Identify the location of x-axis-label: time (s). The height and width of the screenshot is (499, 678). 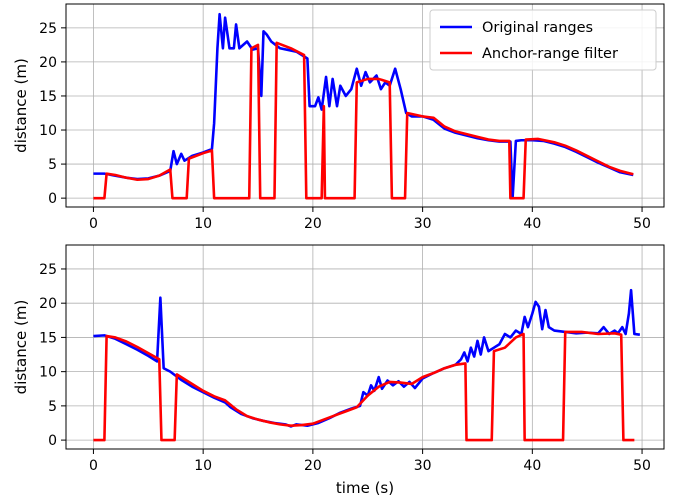
(365, 488).